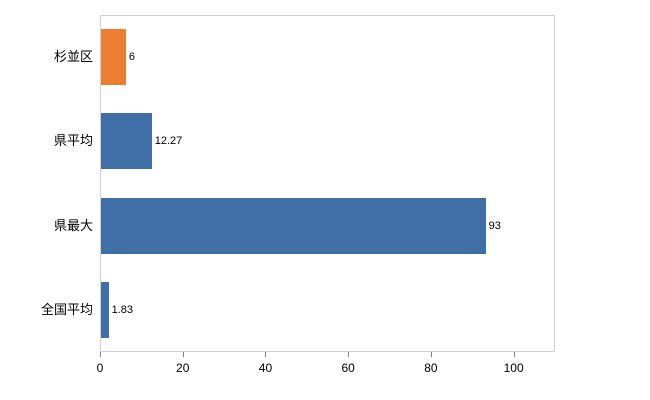 This screenshot has height=400, width=650. Describe the element at coordinates (431, 368) in the screenshot. I see `x-tick-label-4: 80` at that location.